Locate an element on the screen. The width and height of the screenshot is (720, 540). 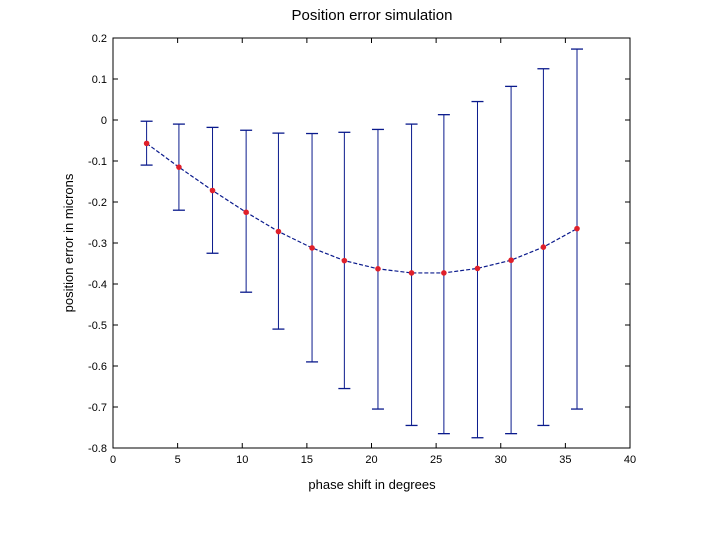
series-line is located at coordinates (362, 208).